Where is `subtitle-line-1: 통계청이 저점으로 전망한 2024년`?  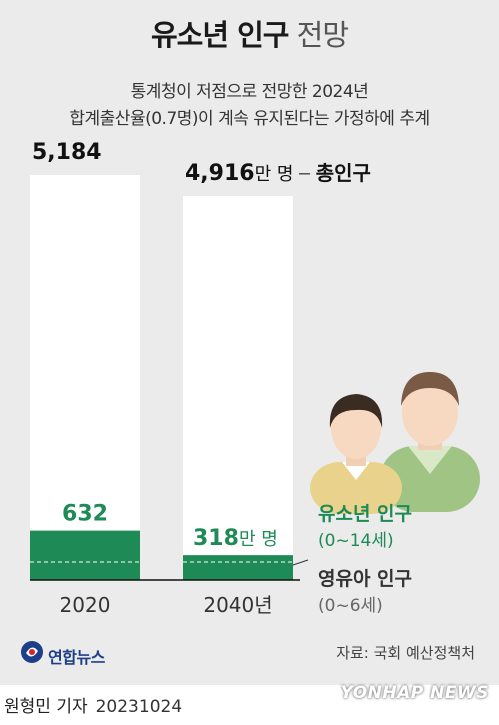
subtitle-line-1: 통계청이 저점으로 전망한 2024년 is located at coordinates (249, 92).